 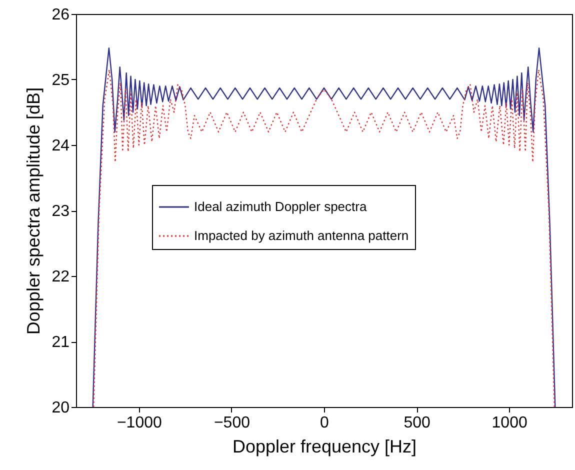 What do you see at coordinates (61, 342) in the screenshot?
I see `y-tick-label: 21` at bounding box center [61, 342].